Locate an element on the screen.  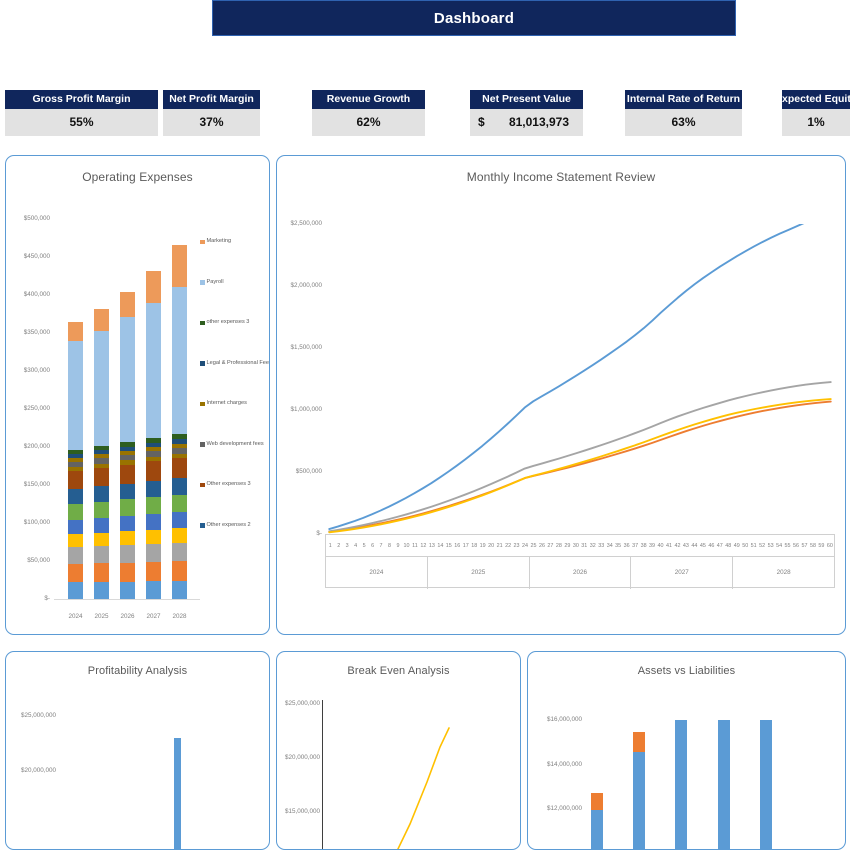
kpi-card: Net Profit Margin 37% is located at coordinates (211, 114).